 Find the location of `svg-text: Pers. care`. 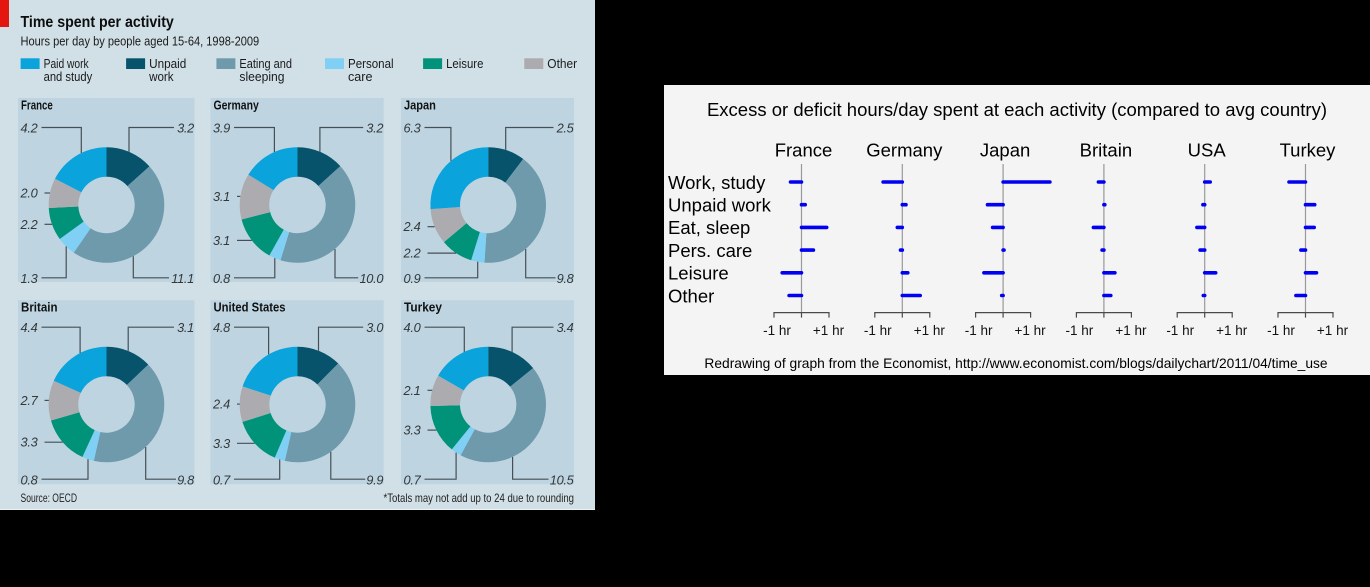

svg-text: Pers. care is located at coordinates (710, 250).